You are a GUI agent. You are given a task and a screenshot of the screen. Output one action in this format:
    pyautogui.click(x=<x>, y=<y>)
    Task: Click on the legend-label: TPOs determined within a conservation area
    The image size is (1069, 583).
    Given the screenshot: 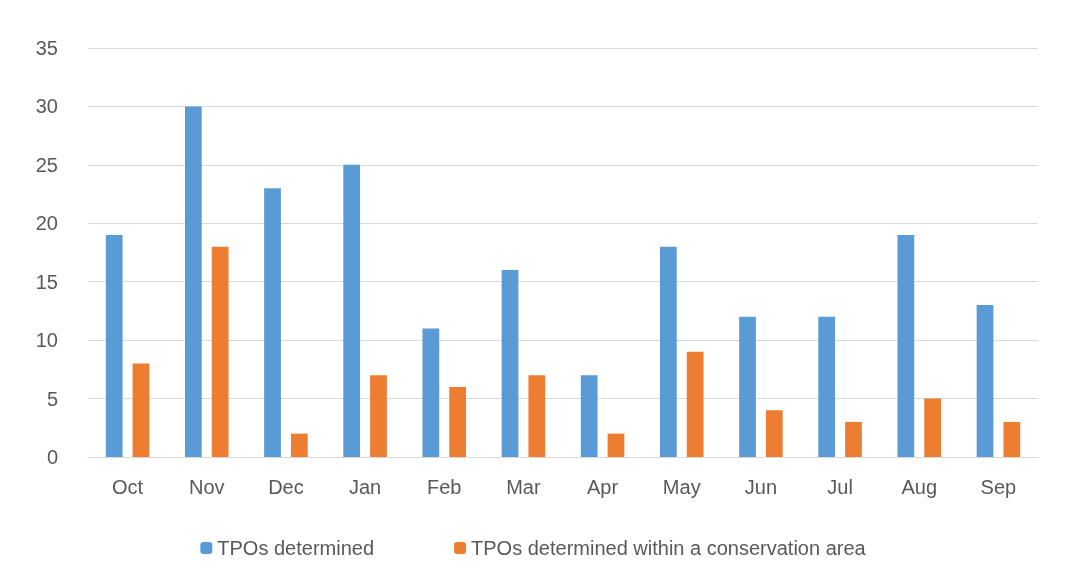 What is the action you would take?
    pyautogui.click(x=669, y=548)
    